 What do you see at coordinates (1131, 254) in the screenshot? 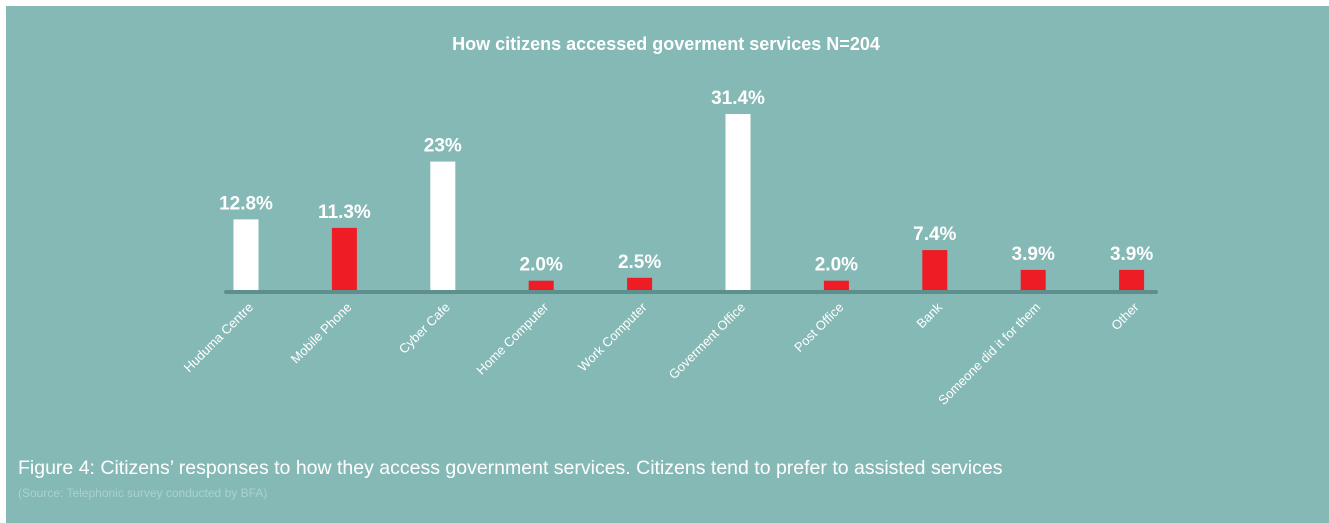
I see `value-label-other: 3.9%` at bounding box center [1131, 254].